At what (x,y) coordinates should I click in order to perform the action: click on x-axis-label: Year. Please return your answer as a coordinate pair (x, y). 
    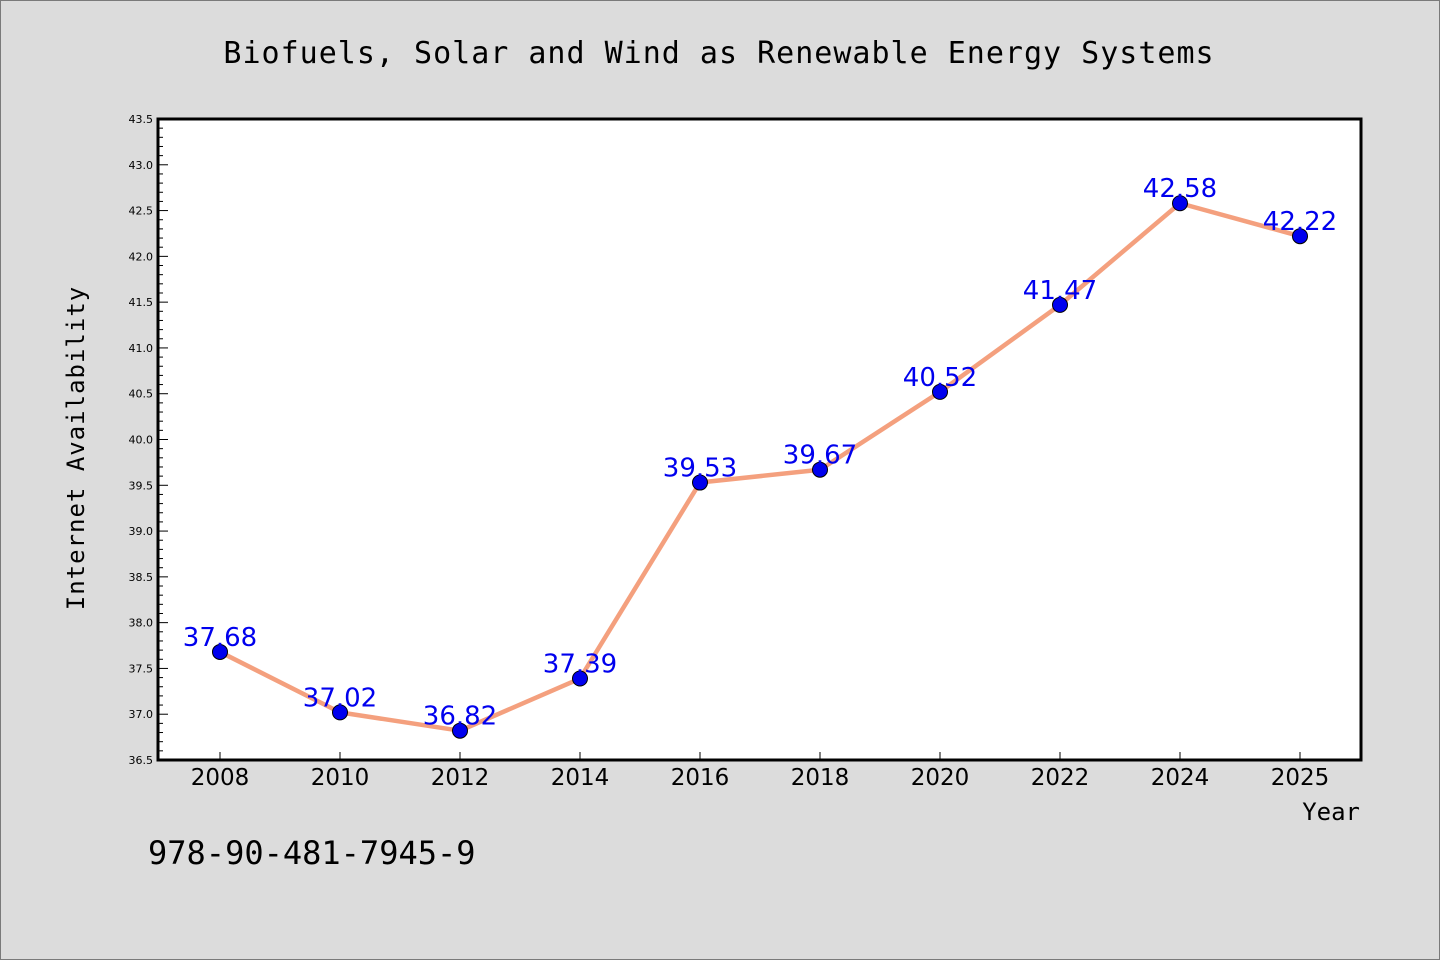
    Looking at the image, I should click on (1331, 812).